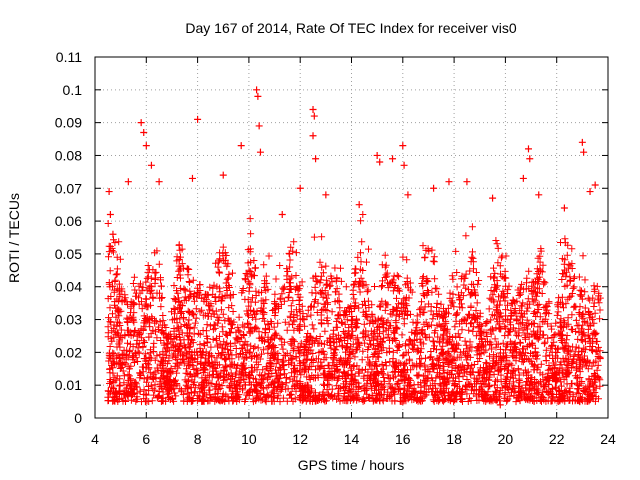 Image resolution: width=640 pixels, height=480 pixels. What do you see at coordinates (454, 439) in the screenshot?
I see `x-tick-label: 18` at bounding box center [454, 439].